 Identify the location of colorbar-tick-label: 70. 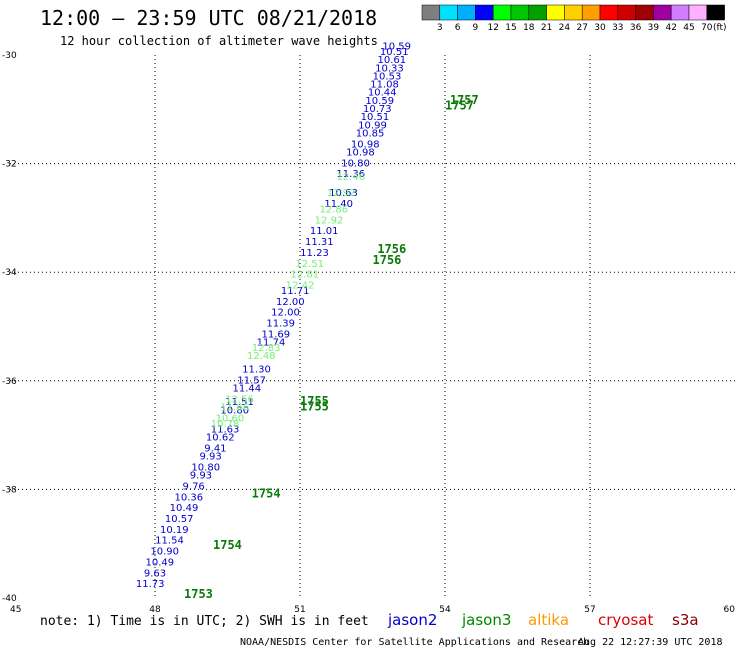
(707, 28).